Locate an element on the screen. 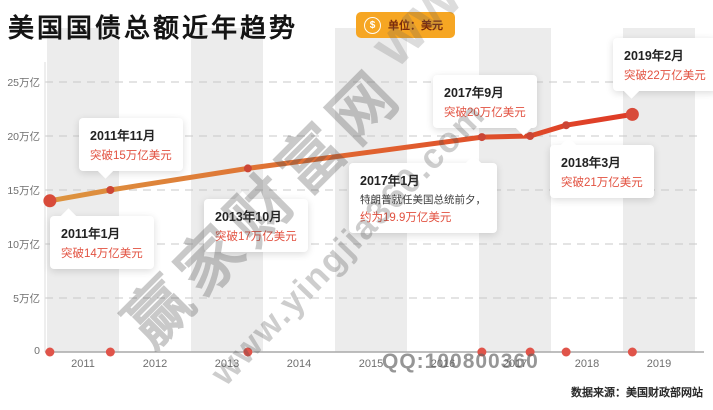  callout-date: 2018年3月 is located at coordinates (591, 163).